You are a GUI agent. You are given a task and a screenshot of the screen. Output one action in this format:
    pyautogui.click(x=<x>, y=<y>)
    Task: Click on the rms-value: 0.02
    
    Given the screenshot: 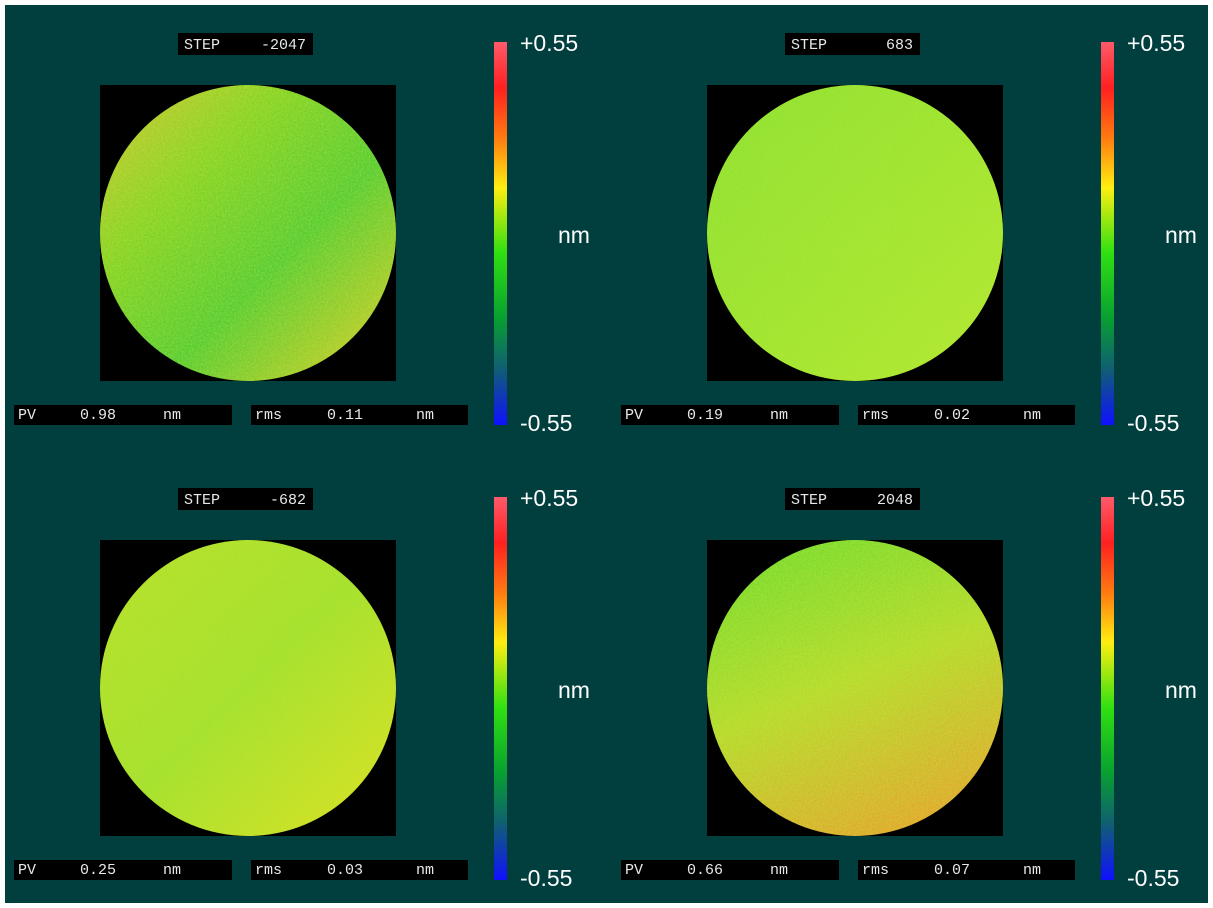 What is the action you would take?
    pyautogui.click(x=952, y=415)
    